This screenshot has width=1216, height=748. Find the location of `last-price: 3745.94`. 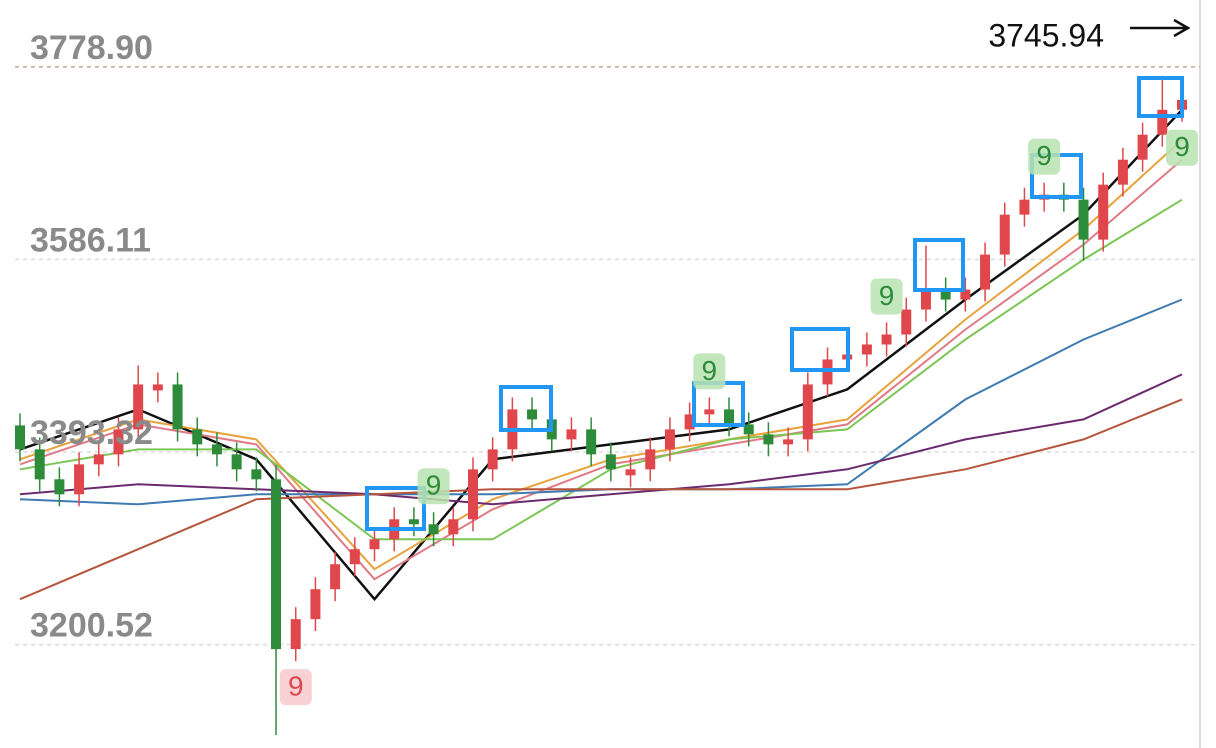

last-price: 3745.94 is located at coordinates (1046, 35).